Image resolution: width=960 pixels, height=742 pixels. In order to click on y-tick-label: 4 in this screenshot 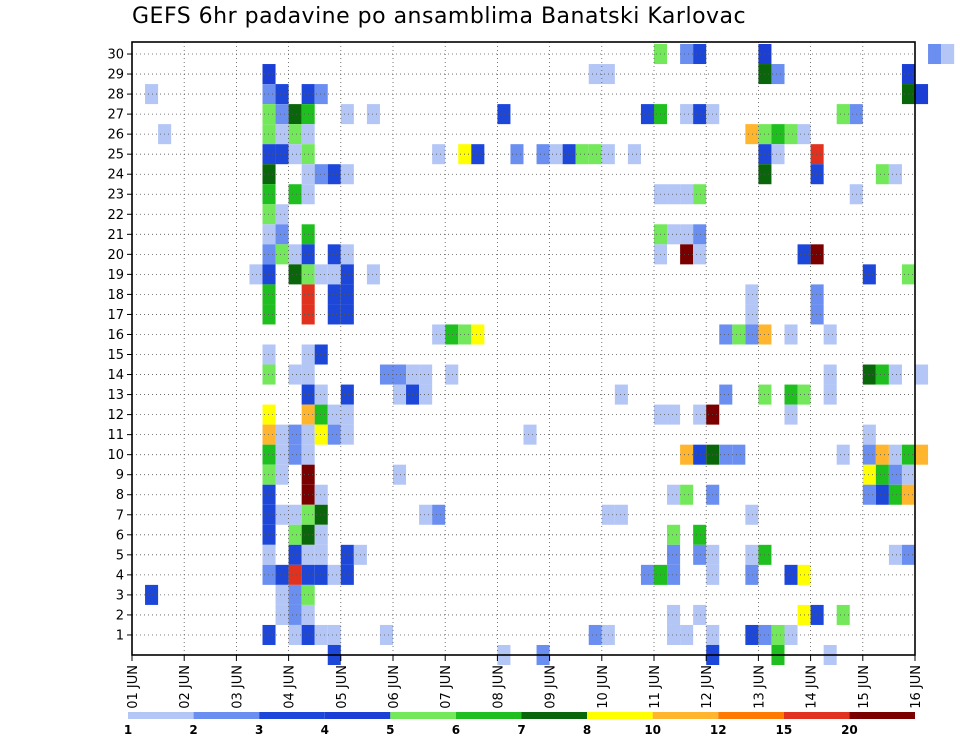, I will do `click(120, 575)`.